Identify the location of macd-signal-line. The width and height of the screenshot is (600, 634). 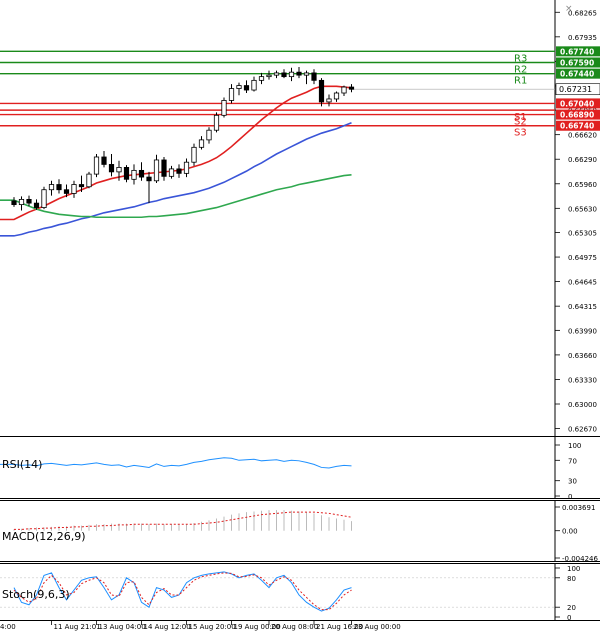
(183, 520).